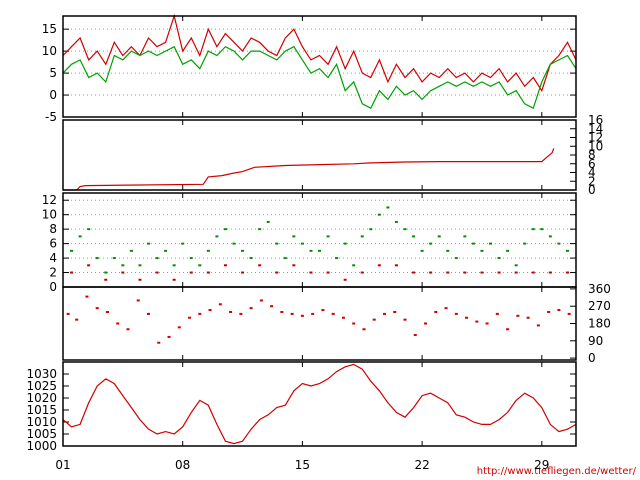 The width and height of the screenshot is (640, 480). I want to click on precipitation-series-0-line, so click(309, 169).